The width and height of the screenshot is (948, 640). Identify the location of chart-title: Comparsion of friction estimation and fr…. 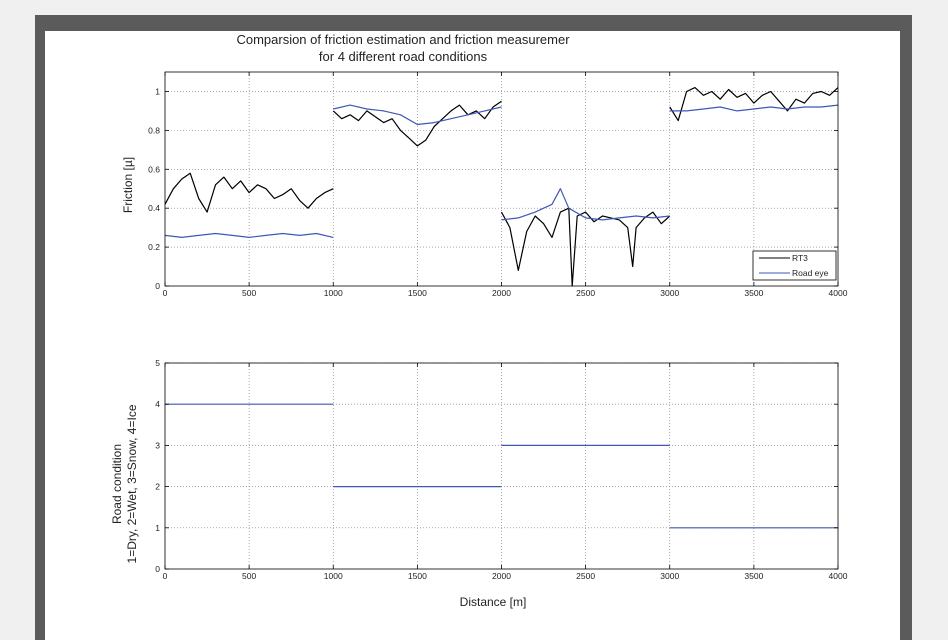
(403, 39).